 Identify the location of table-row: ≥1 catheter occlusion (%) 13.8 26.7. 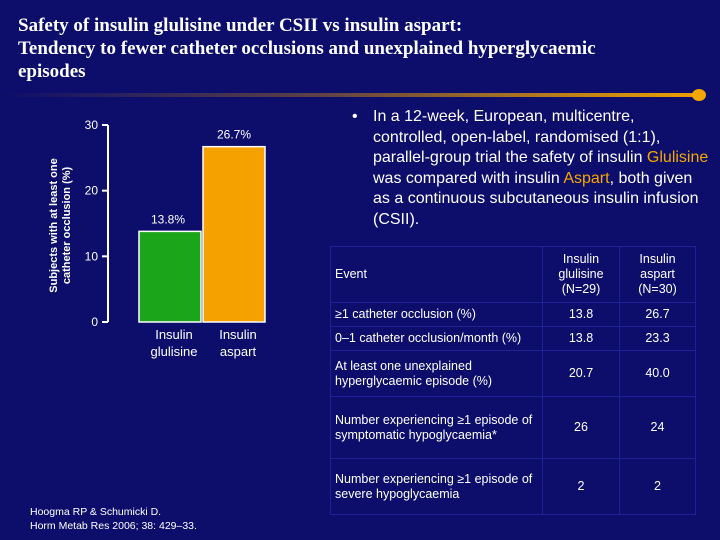
(513, 314).